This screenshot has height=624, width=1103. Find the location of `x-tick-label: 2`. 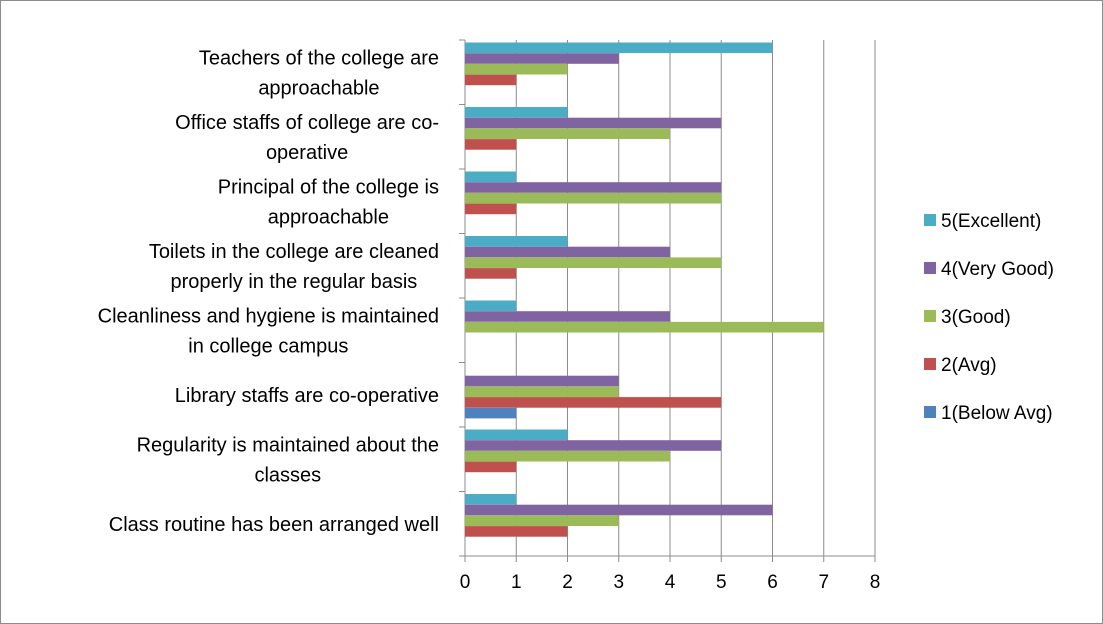

x-tick-label: 2 is located at coordinates (567, 582).